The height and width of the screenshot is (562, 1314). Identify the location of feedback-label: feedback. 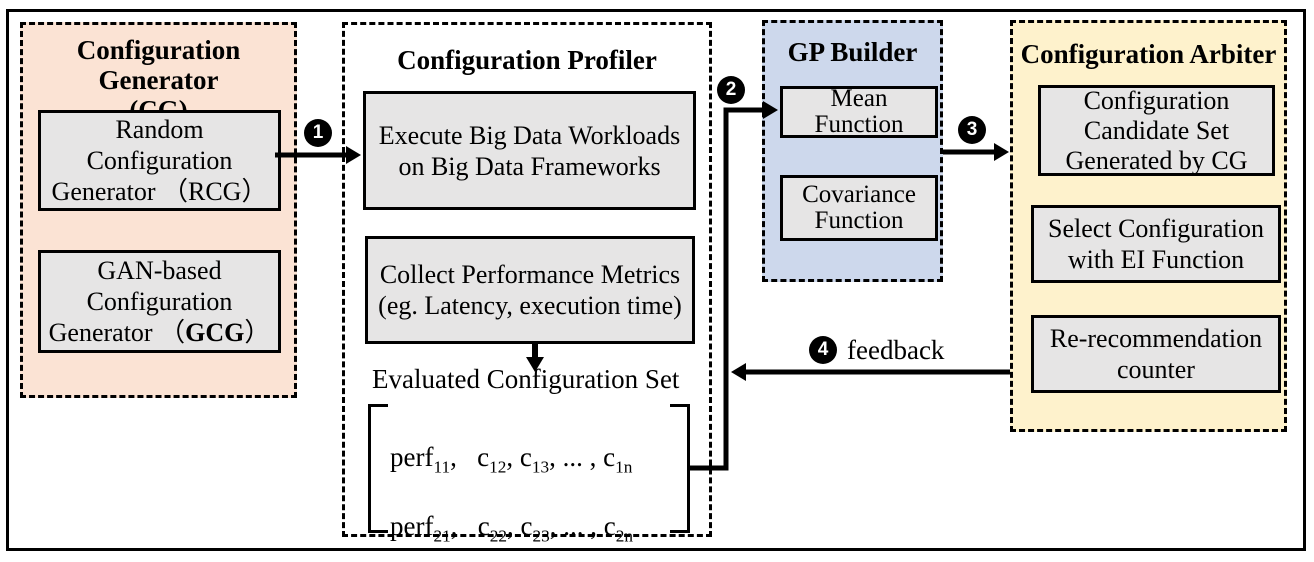
(896, 350).